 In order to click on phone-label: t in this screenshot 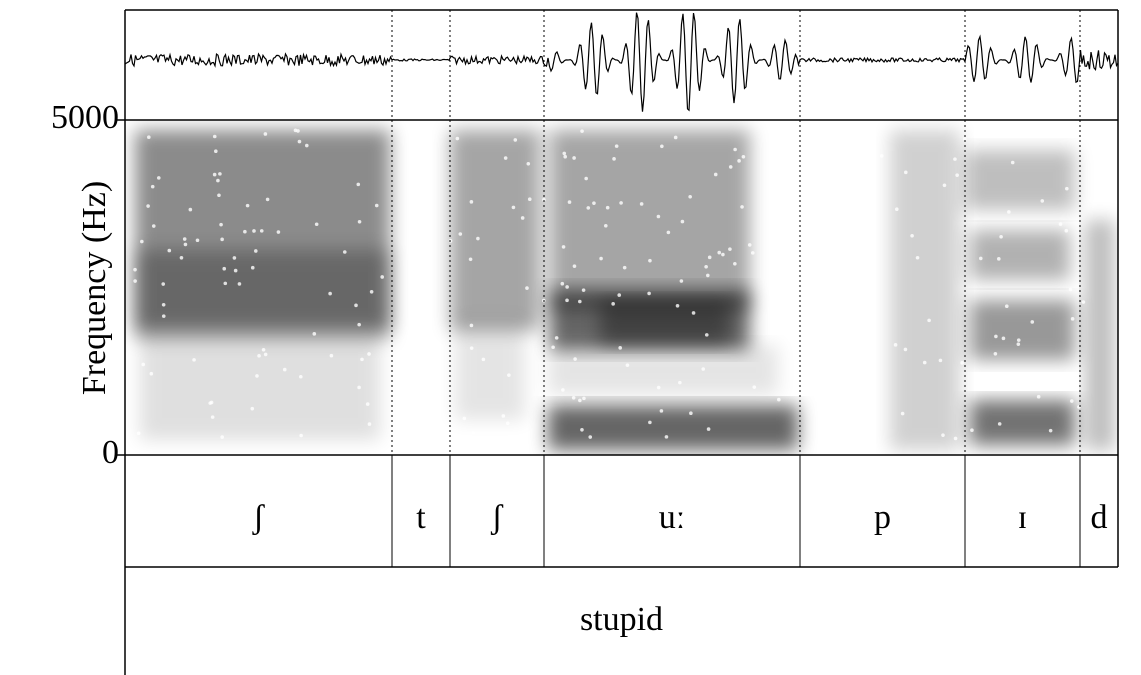, I will do `click(421, 517)`.